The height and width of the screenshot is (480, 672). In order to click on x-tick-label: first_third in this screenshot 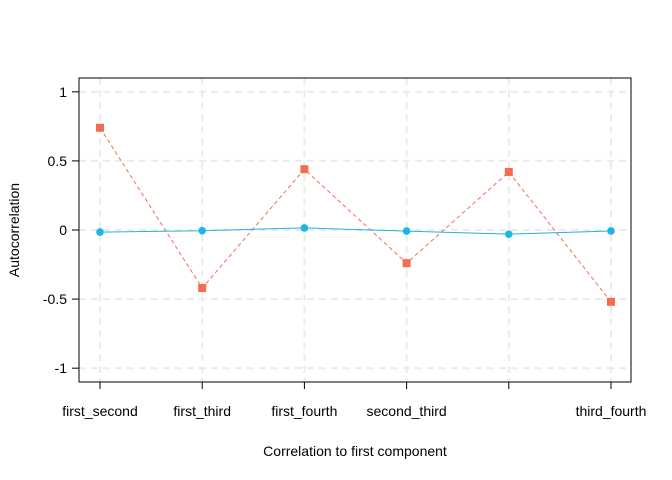, I will do `click(202, 411)`.